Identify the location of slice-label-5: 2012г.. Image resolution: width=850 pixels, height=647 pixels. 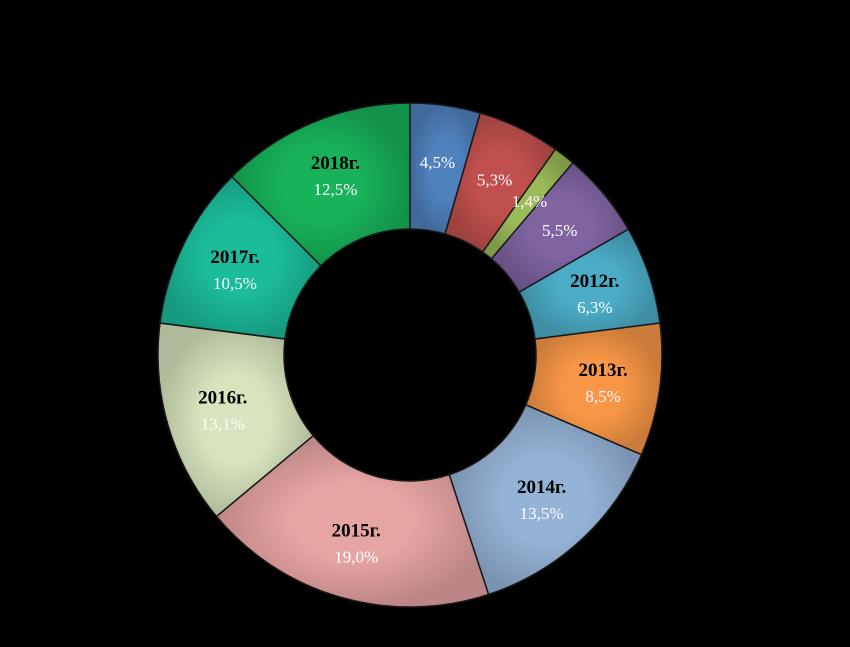
(594, 281).